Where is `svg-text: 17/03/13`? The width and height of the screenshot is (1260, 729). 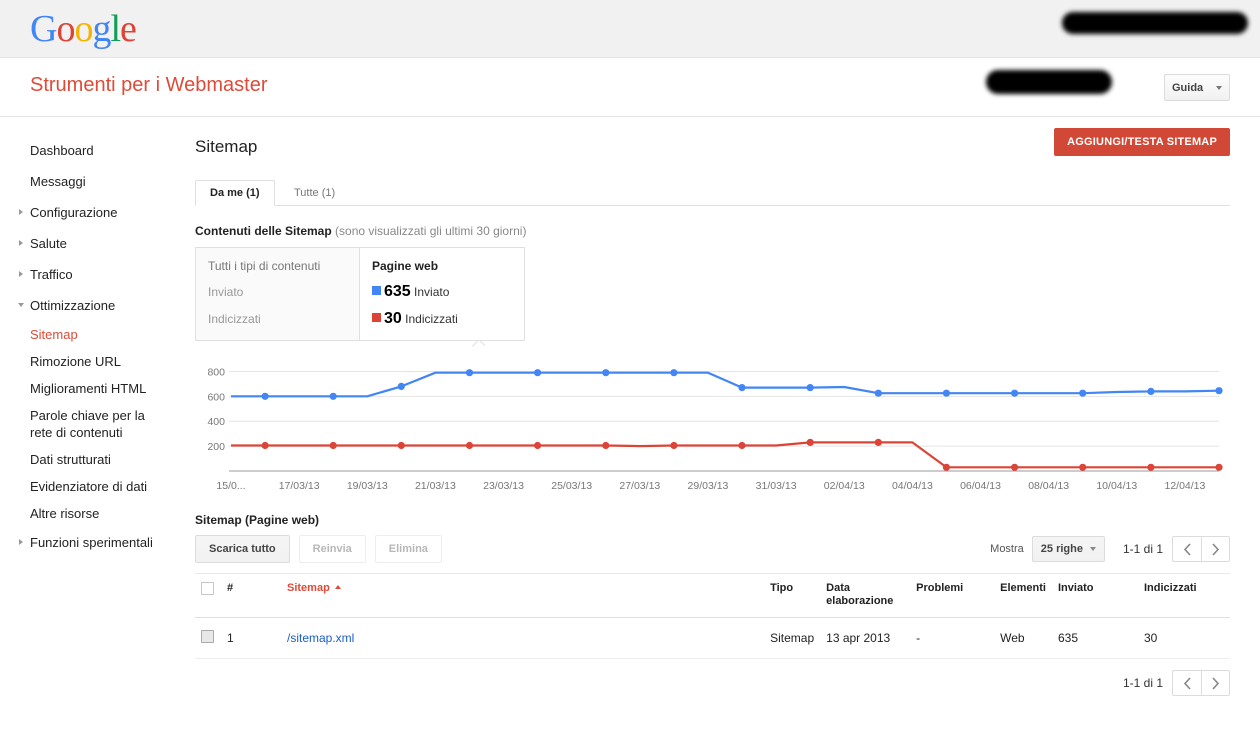
svg-text: 17/03/13 is located at coordinates (299, 486).